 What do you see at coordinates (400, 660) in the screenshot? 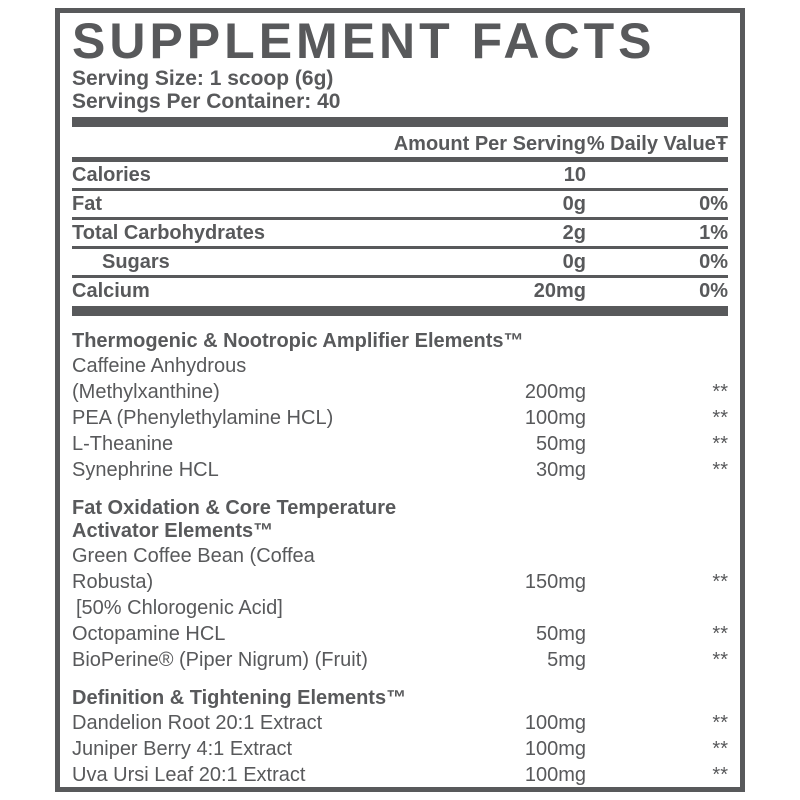
I see `ingredient-row: BioPerine® (Piper Nigrum) (Fruit) 5mg **` at bounding box center [400, 660].